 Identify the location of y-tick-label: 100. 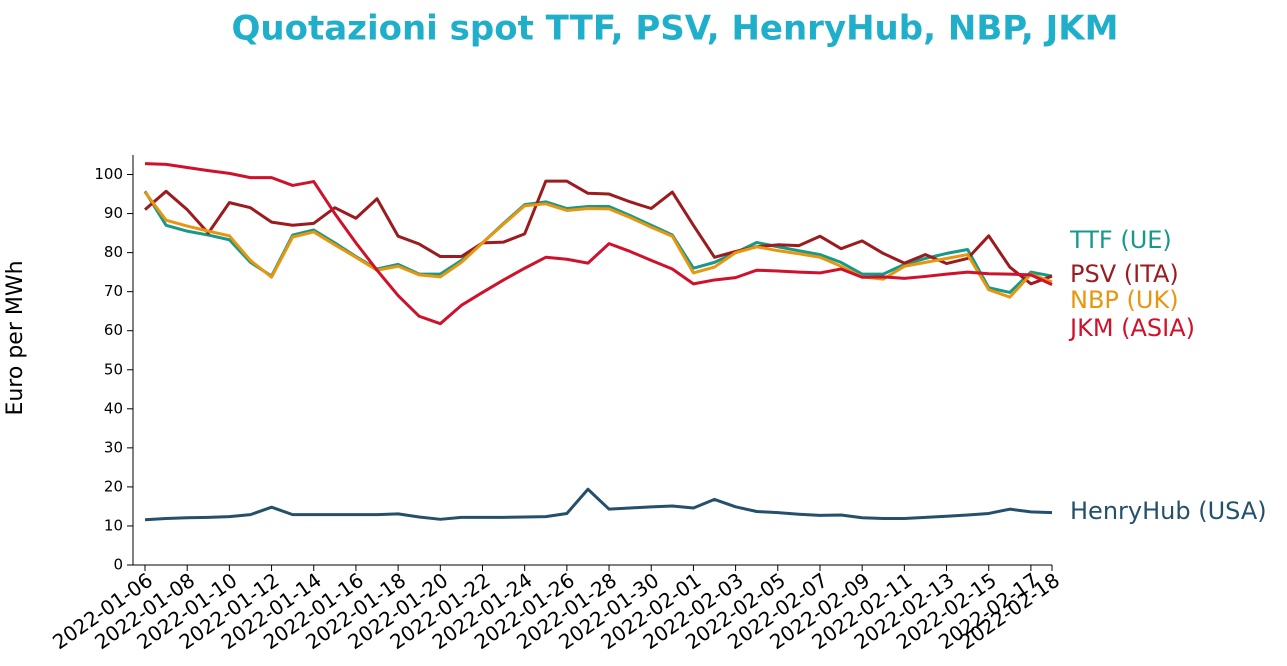
(108, 174).